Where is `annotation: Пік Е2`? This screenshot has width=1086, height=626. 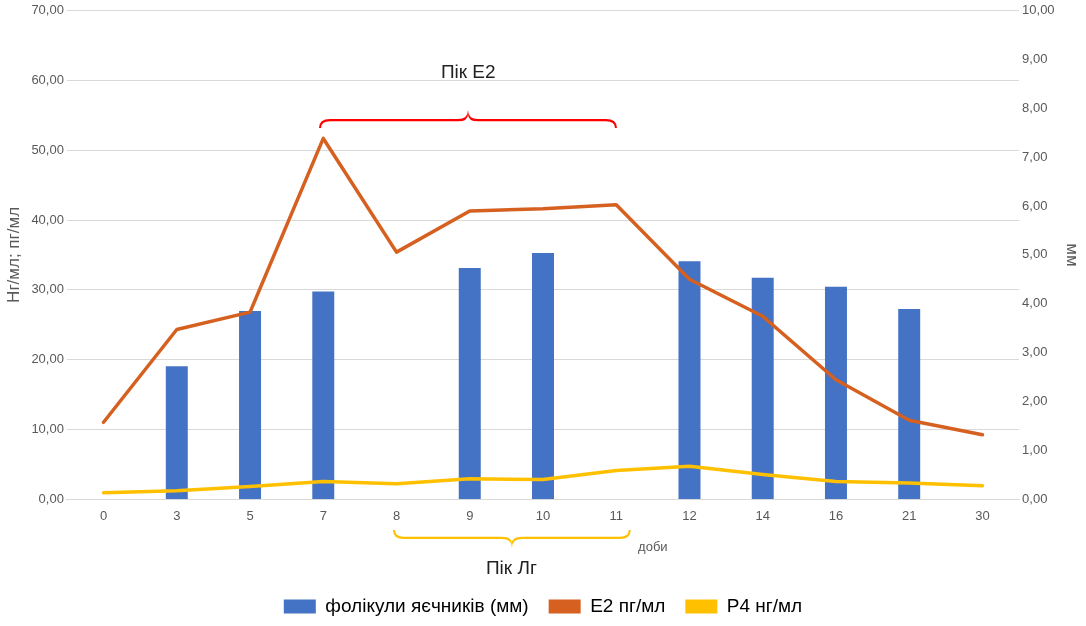
annotation: Пік Е2 is located at coordinates (468, 71).